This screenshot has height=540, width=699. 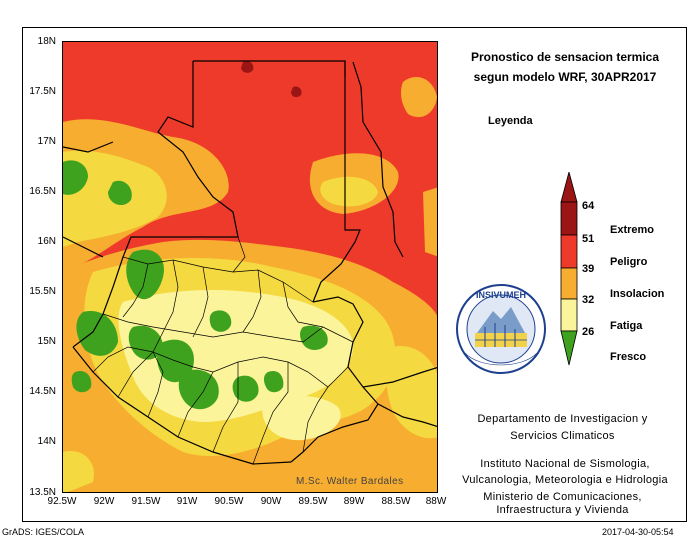 I want to click on x-tick-label: 91W, so click(x=187, y=501).